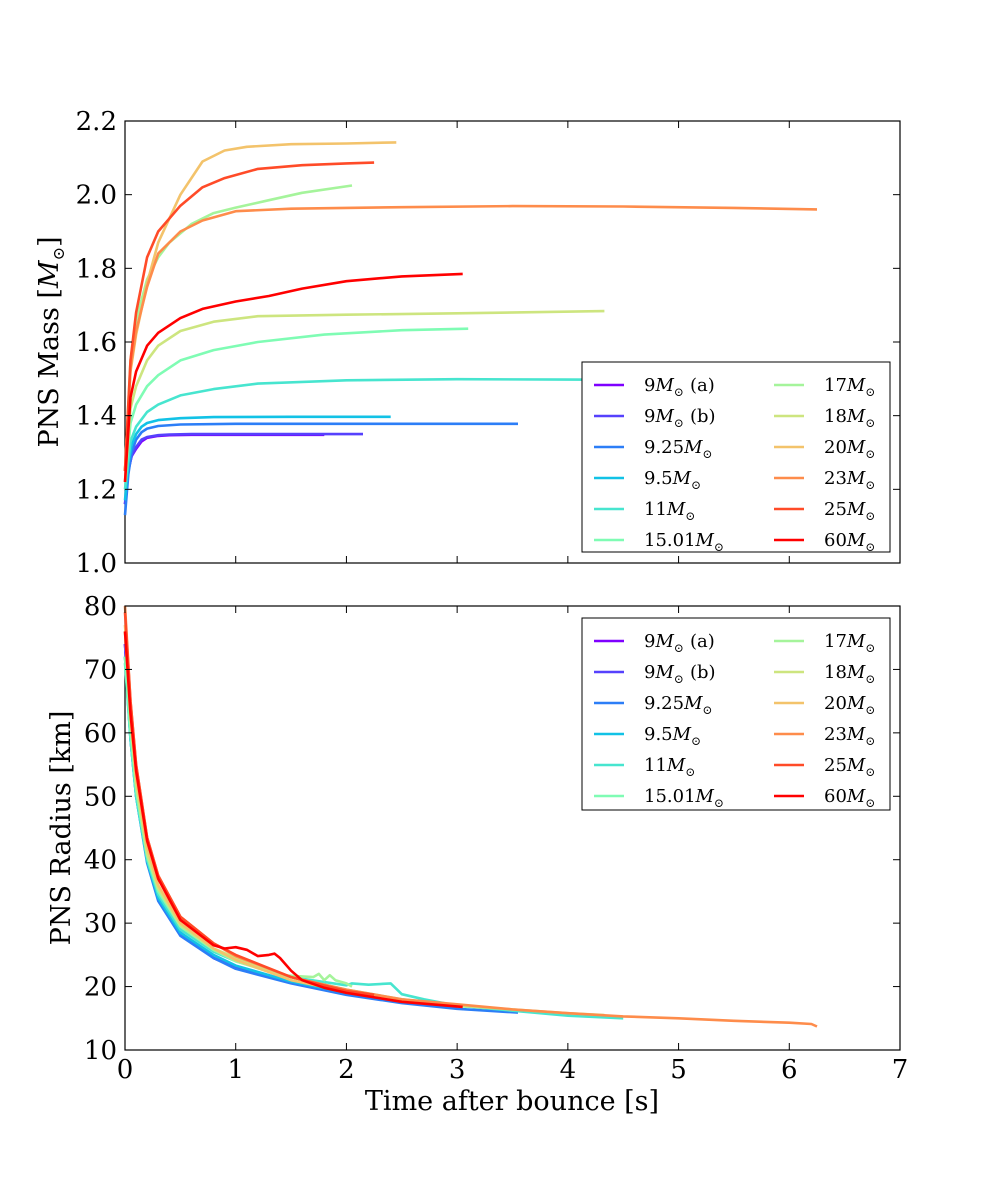 The width and height of the screenshot is (1000, 1200). I want to click on mass-legend-label: 17M⊙, so click(849, 387).